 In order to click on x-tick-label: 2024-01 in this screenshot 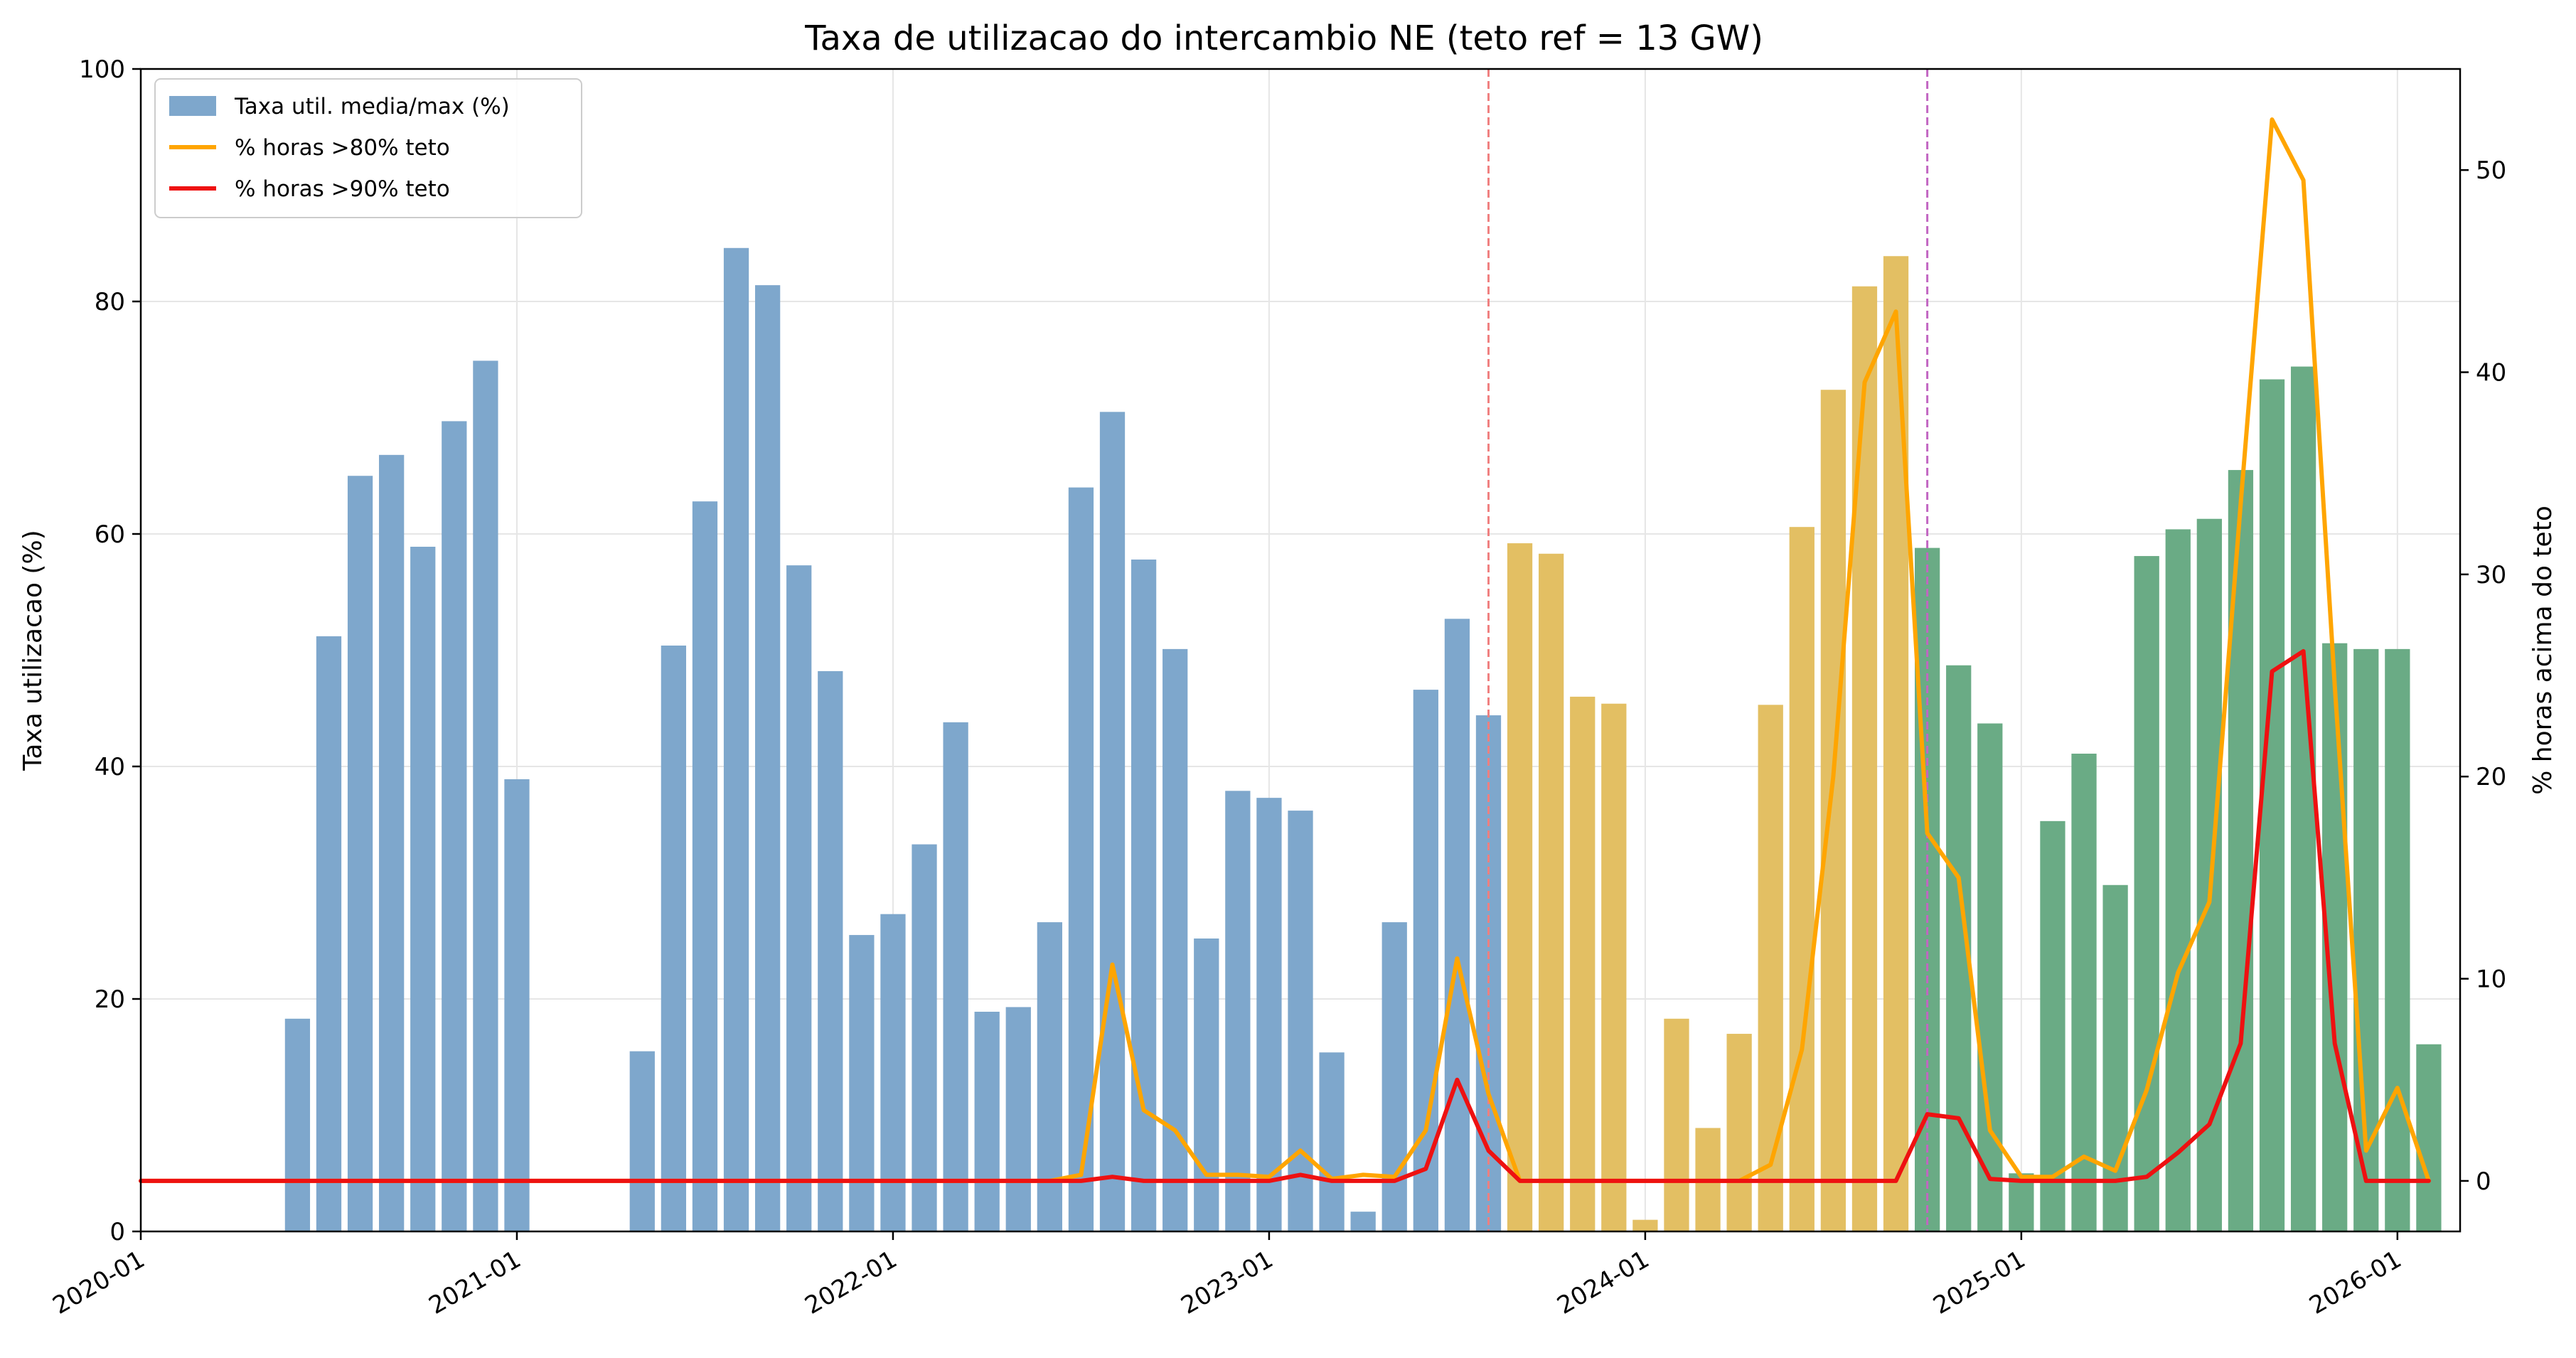, I will do `click(1603, 1283)`.